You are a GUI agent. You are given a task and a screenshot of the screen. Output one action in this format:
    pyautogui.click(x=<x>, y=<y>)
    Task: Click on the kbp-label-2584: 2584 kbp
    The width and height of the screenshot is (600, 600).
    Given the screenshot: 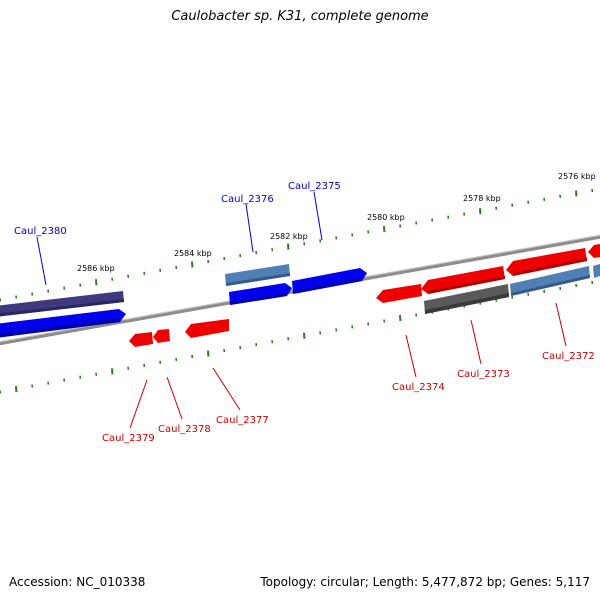 What is the action you would take?
    pyautogui.click(x=193, y=253)
    